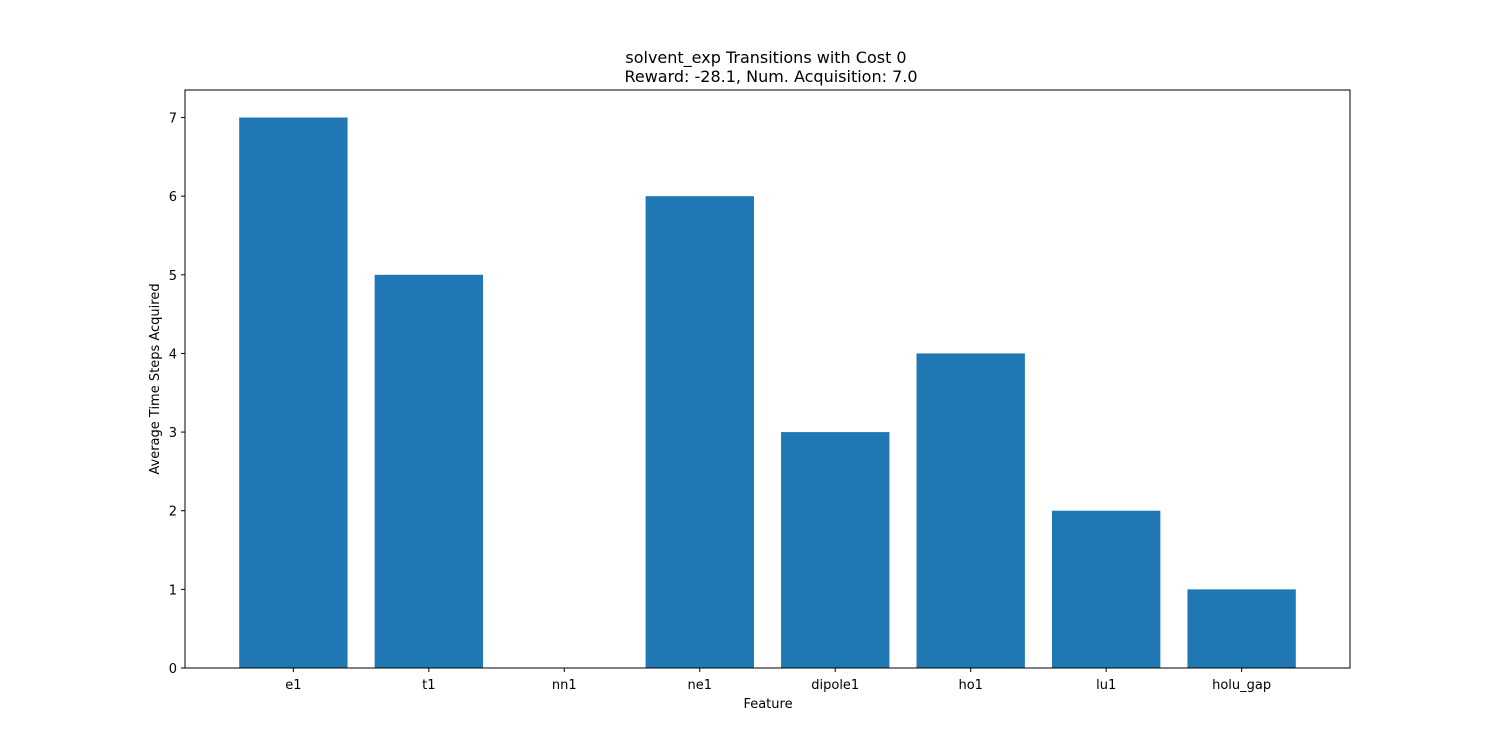 This screenshot has width=1500, height=750. I want to click on bar-ne1, so click(699, 432).